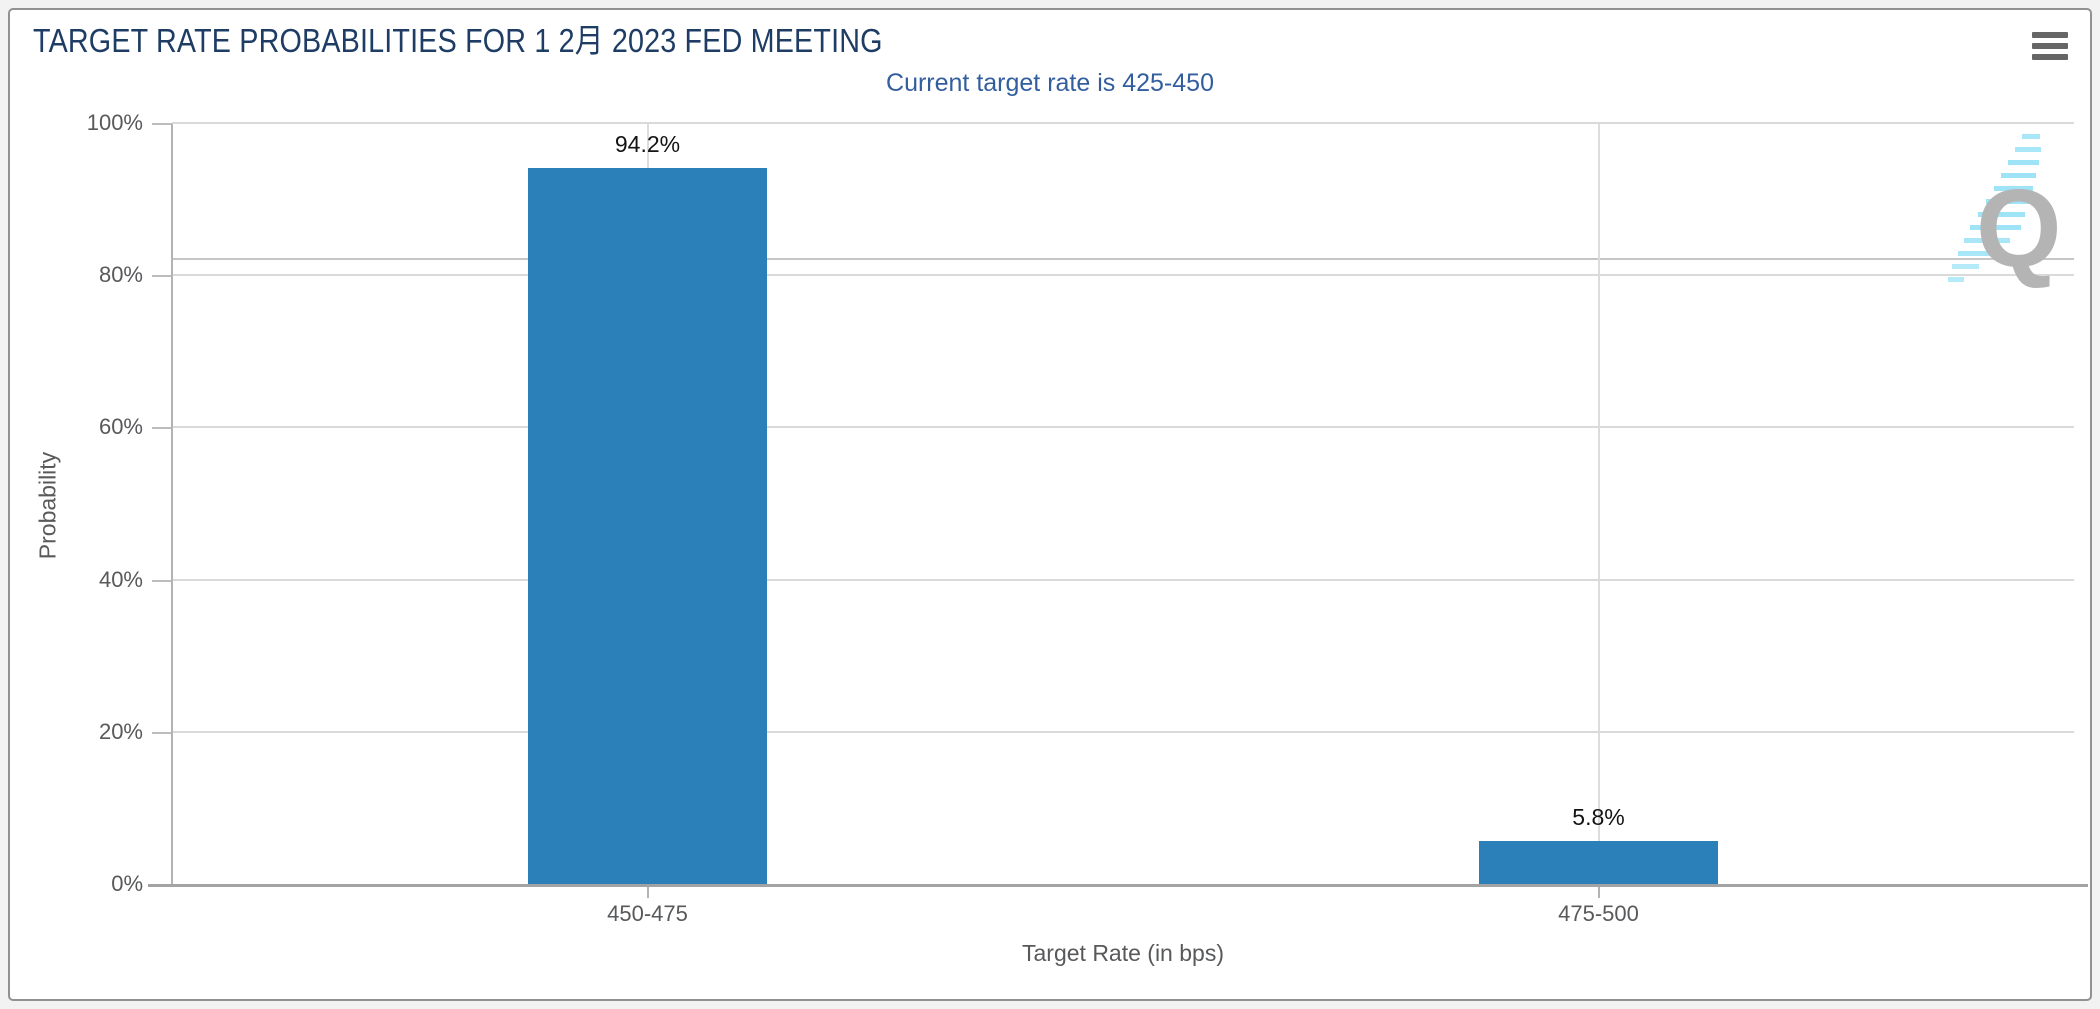 This screenshot has width=2100, height=1009. What do you see at coordinates (1118, 885) in the screenshot?
I see `x-axis-line` at bounding box center [1118, 885].